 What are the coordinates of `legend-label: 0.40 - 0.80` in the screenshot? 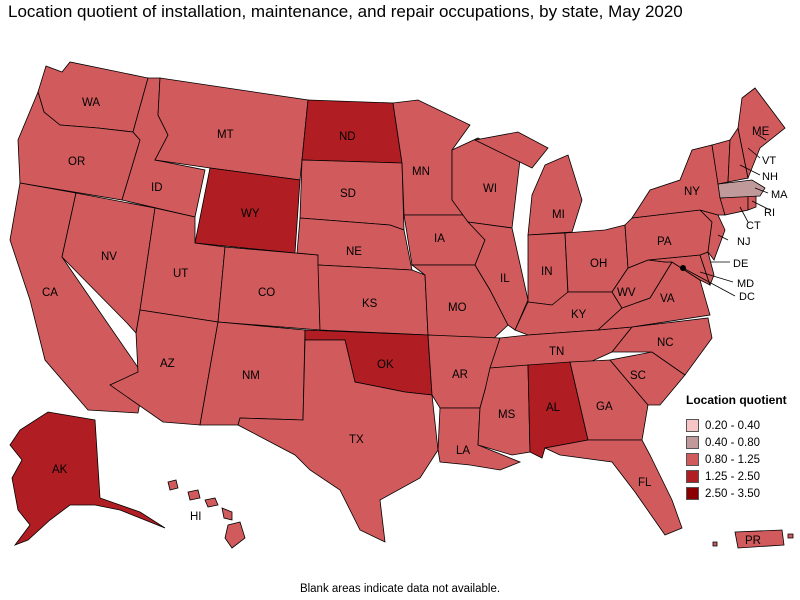 It's located at (732, 442).